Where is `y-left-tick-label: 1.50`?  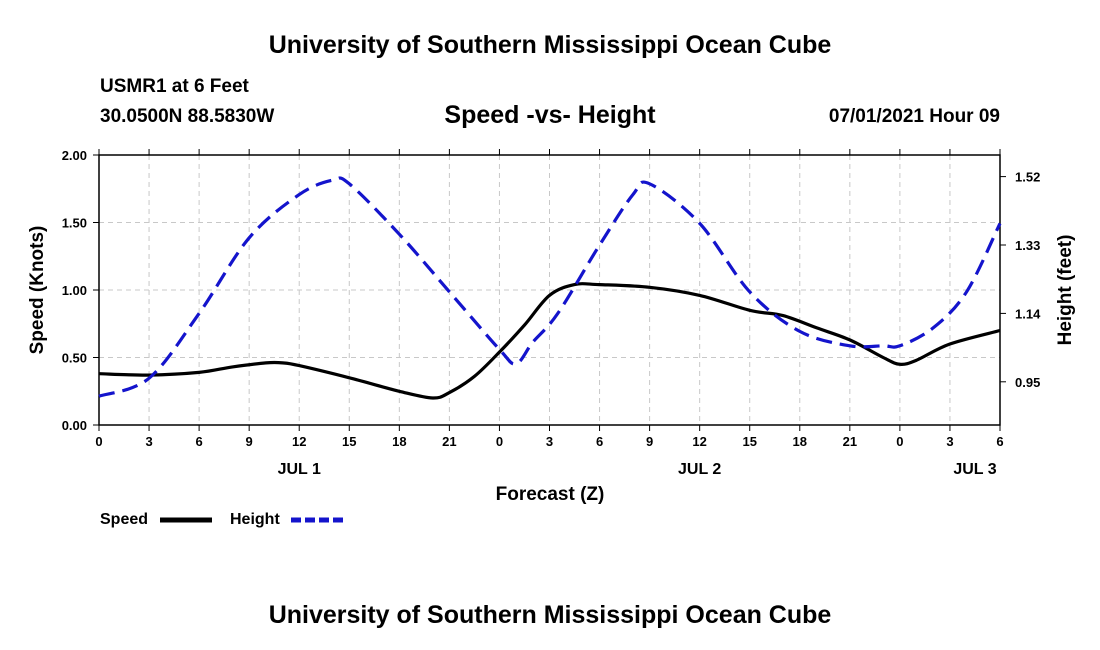
y-left-tick-label: 1.50 is located at coordinates (74, 223).